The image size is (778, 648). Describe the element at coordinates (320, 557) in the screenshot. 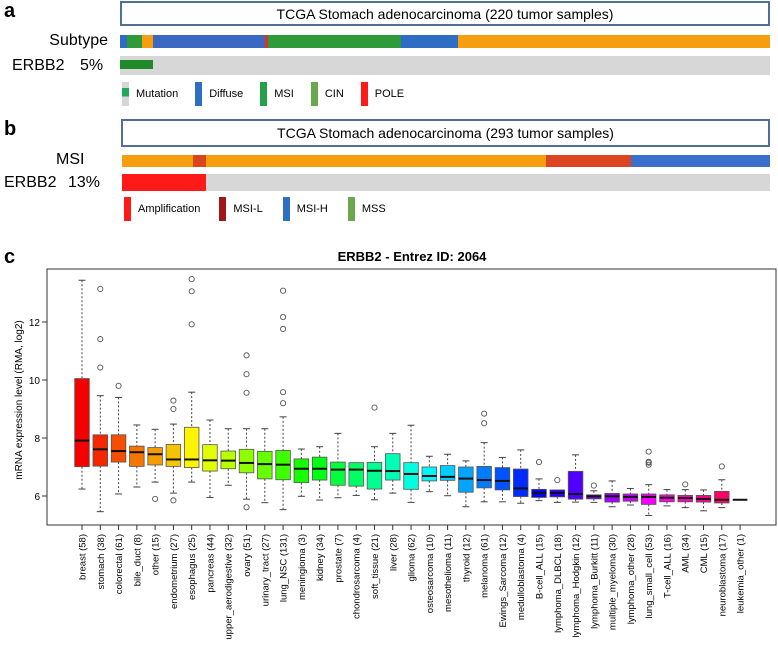

I see `x-tick-label: kidney (34)` at that location.